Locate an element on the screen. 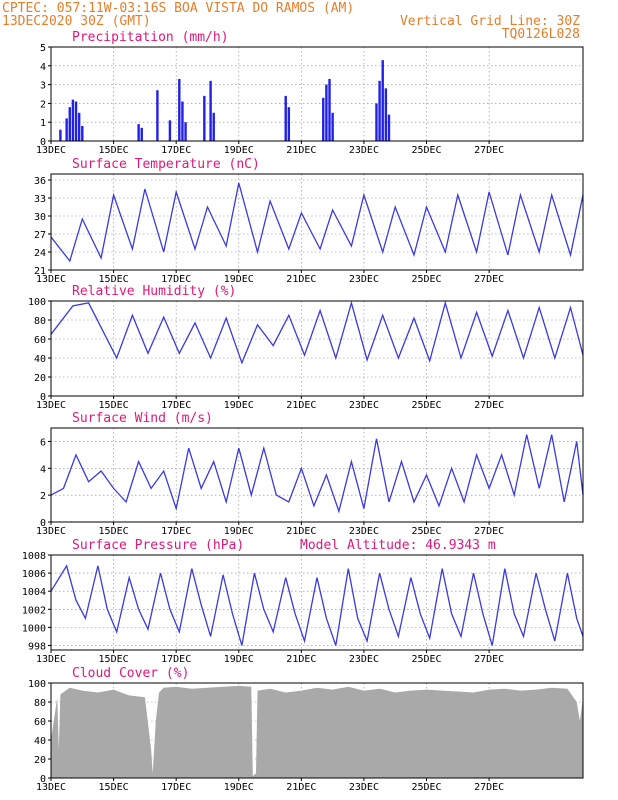 This screenshot has width=618, height=800. rh-line is located at coordinates (317, 332).